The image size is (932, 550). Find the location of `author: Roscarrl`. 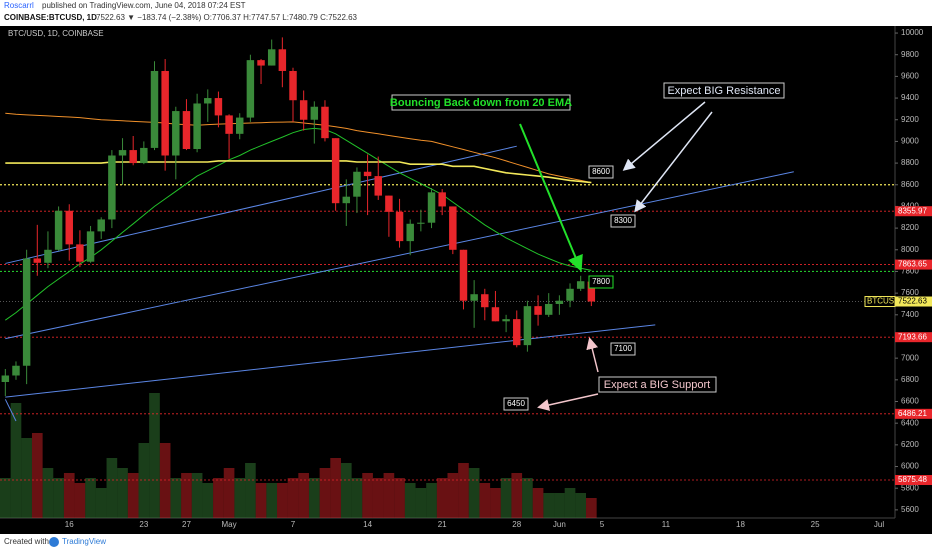

author: Roscarrl is located at coordinates (19, 5).